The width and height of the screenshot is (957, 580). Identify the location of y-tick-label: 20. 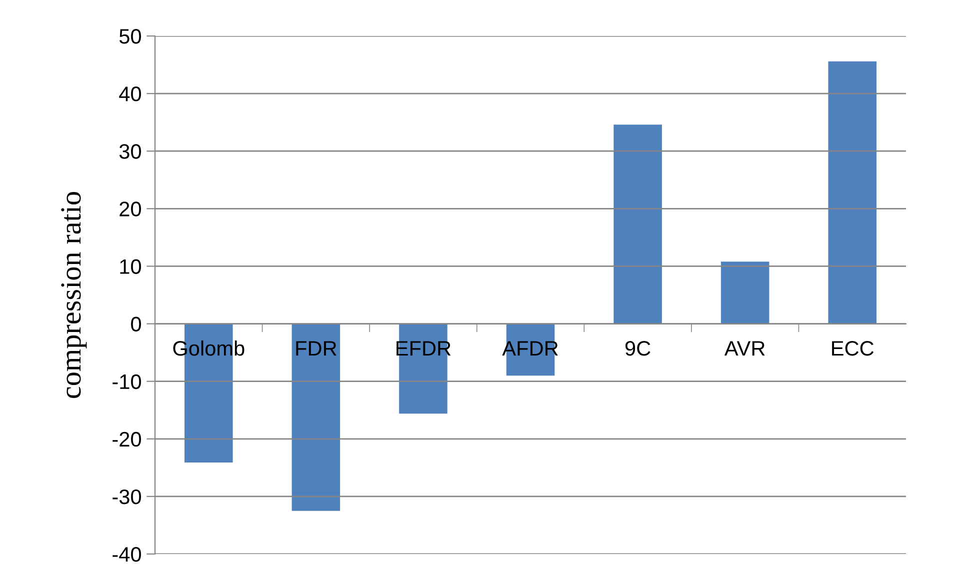
(130, 209).